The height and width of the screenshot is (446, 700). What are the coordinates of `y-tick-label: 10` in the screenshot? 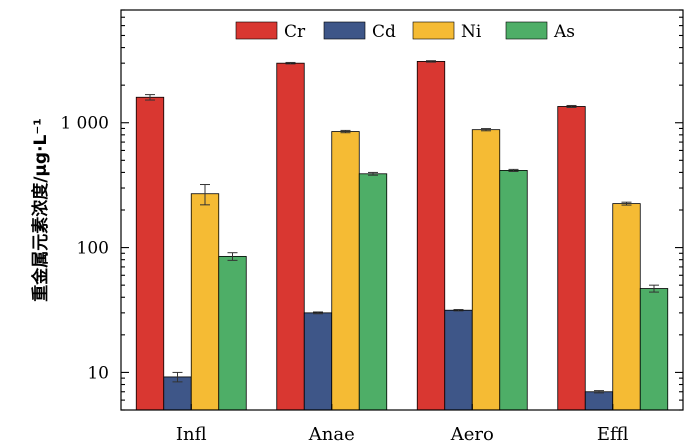 It's located at (98, 373).